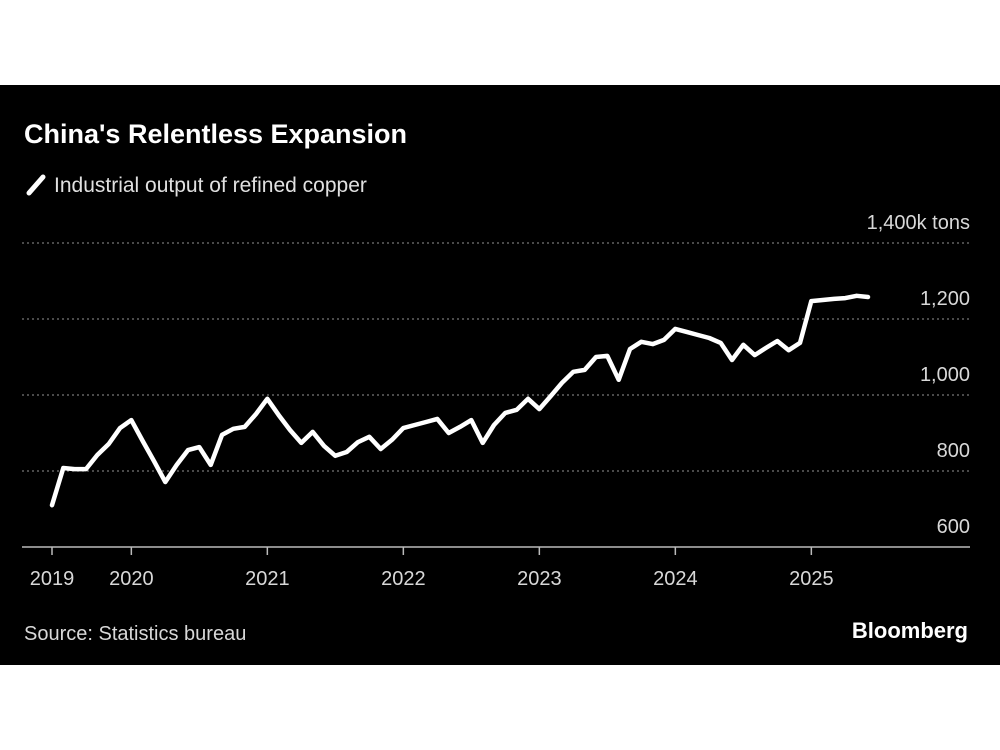  Describe the element at coordinates (135, 634) in the screenshot. I see `source: Source: Statistics bureau` at that location.